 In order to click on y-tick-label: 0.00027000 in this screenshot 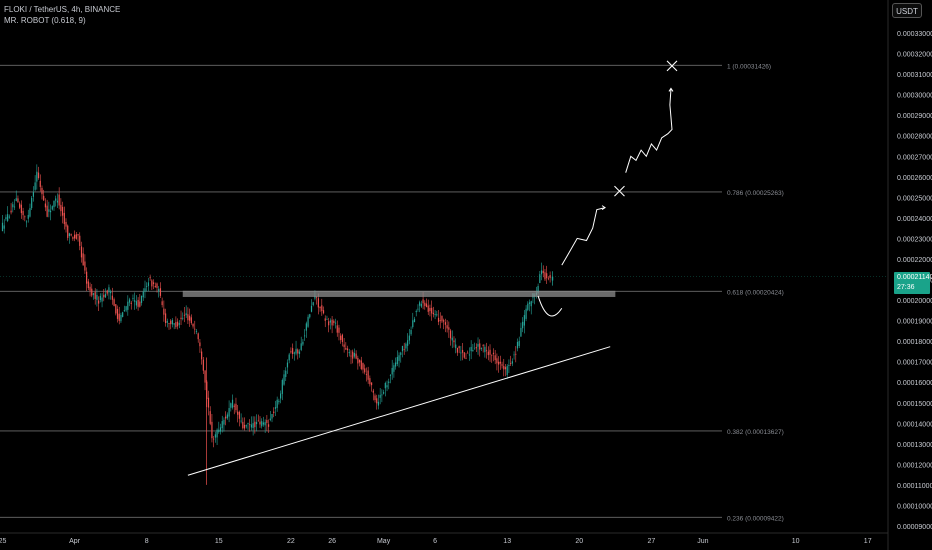, I will do `click(914, 157)`.